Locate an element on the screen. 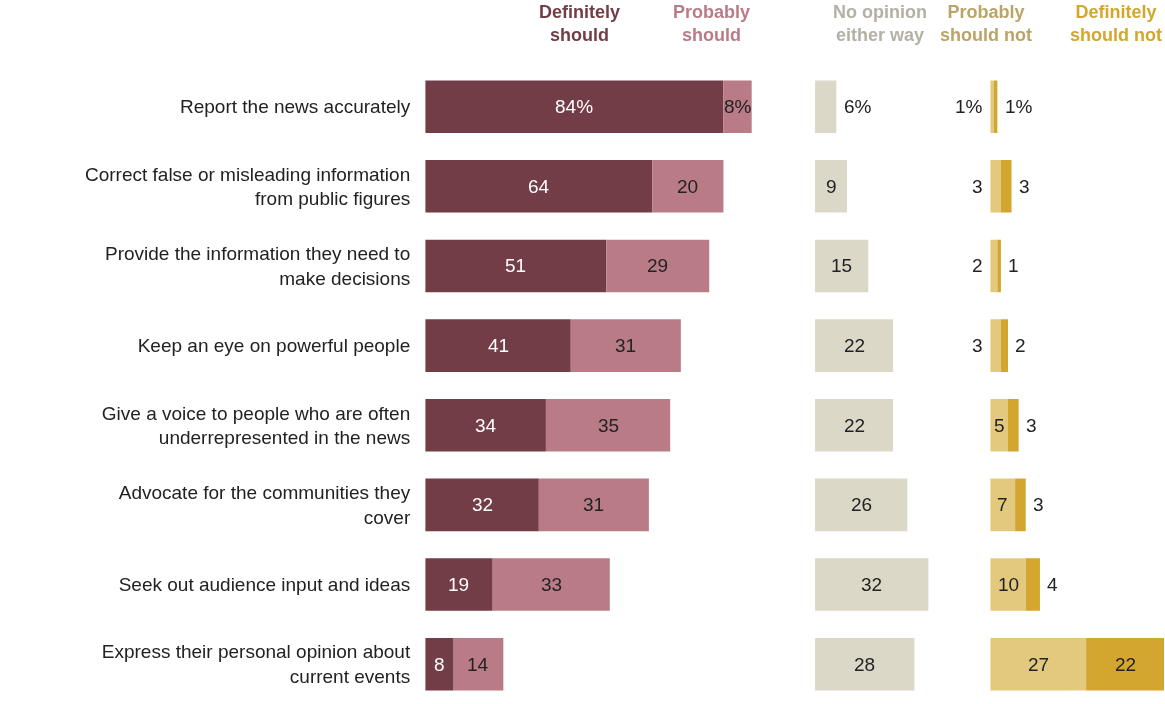  data-label: 35 is located at coordinates (609, 425).